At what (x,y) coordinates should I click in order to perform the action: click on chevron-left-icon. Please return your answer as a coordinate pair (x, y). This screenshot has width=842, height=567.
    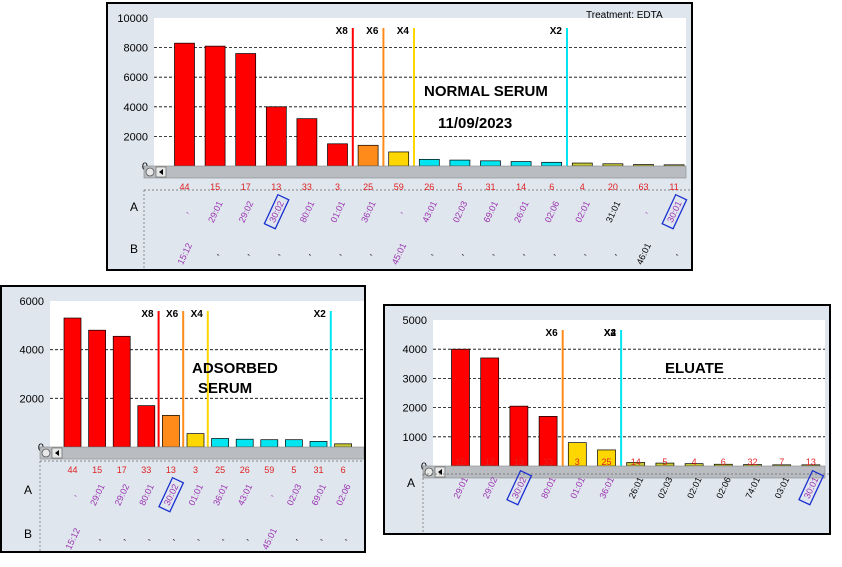
    Looking at the image, I should click on (440, 472).